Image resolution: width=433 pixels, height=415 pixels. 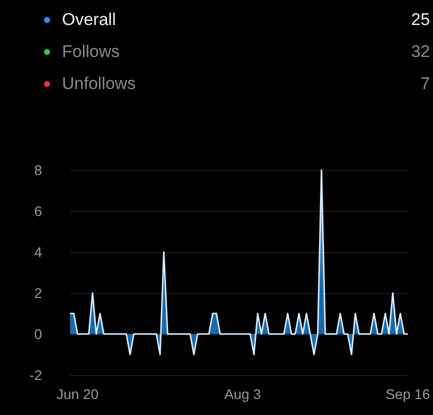 I want to click on category-label: Follows, so click(x=91, y=52).